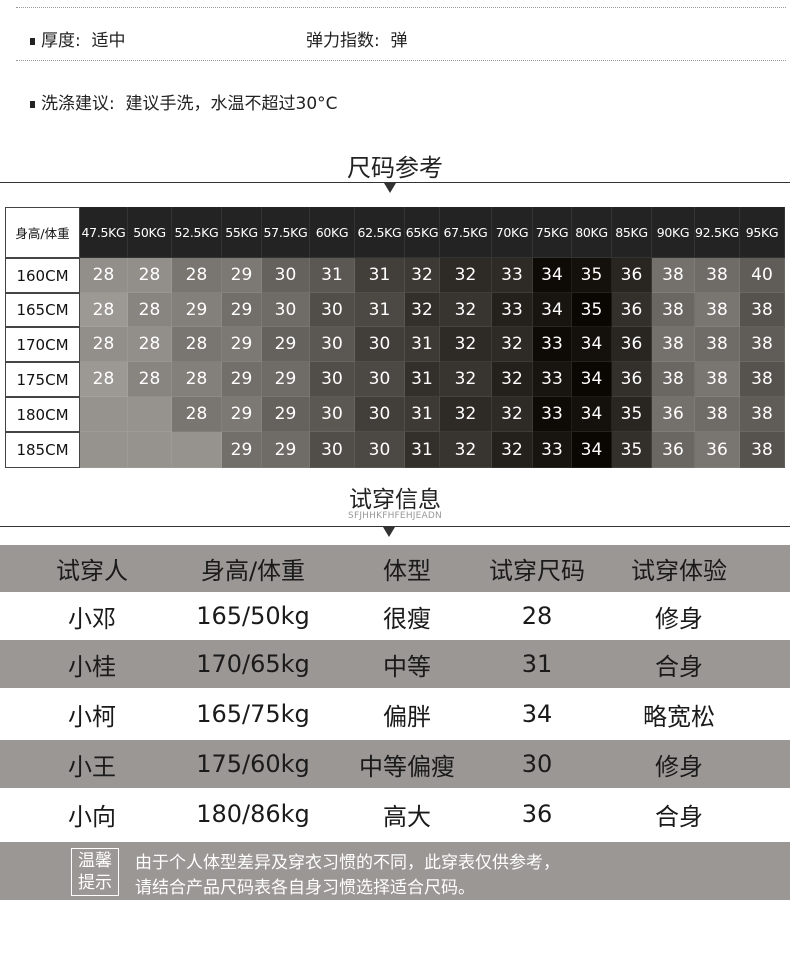 The image size is (790, 964). Describe the element at coordinates (399, 41) in the screenshot. I see `elasticity-value: 弹` at that location.